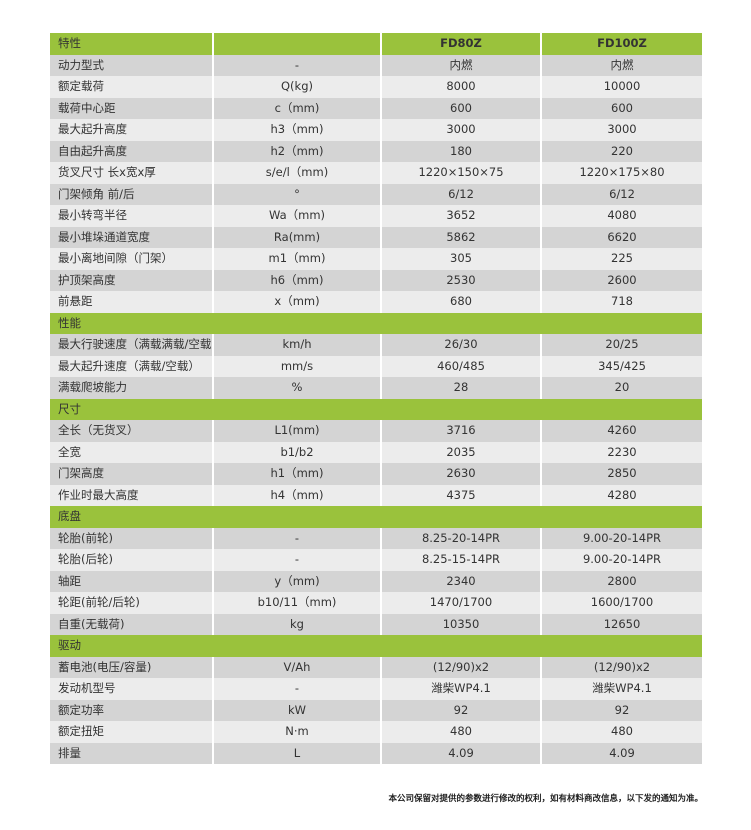 The width and height of the screenshot is (751, 830). I want to click on value-fd100z: 内燃, so click(621, 65).